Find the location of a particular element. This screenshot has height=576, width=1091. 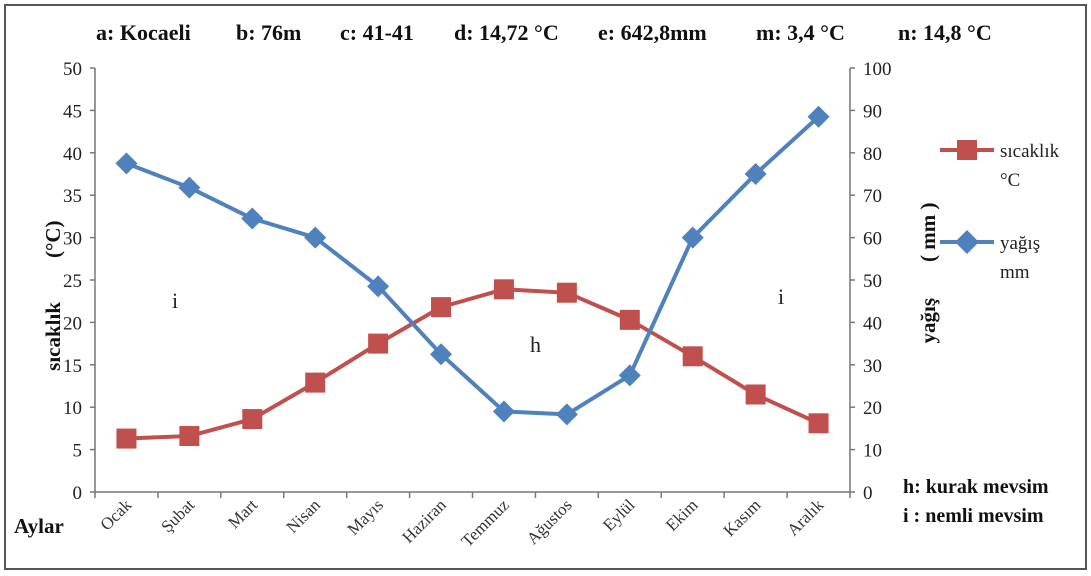

region-label-nemli-left: i is located at coordinates (175, 300).